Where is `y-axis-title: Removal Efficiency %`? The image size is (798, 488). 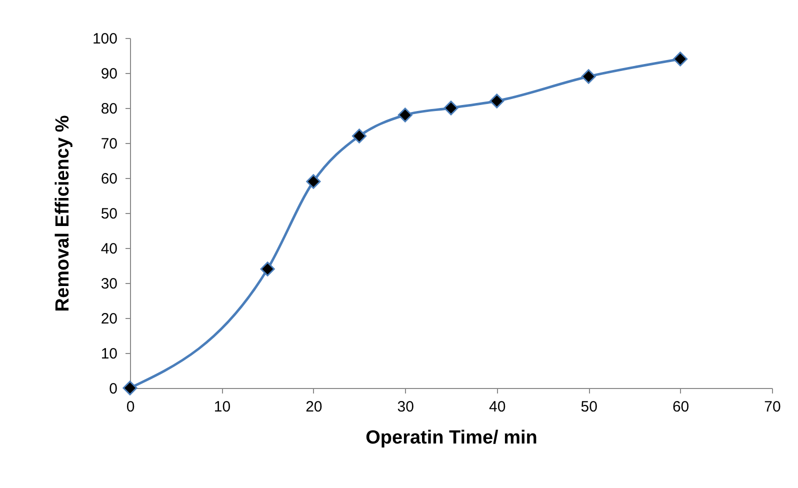
y-axis-title: Removal Efficiency % is located at coordinates (63, 213).